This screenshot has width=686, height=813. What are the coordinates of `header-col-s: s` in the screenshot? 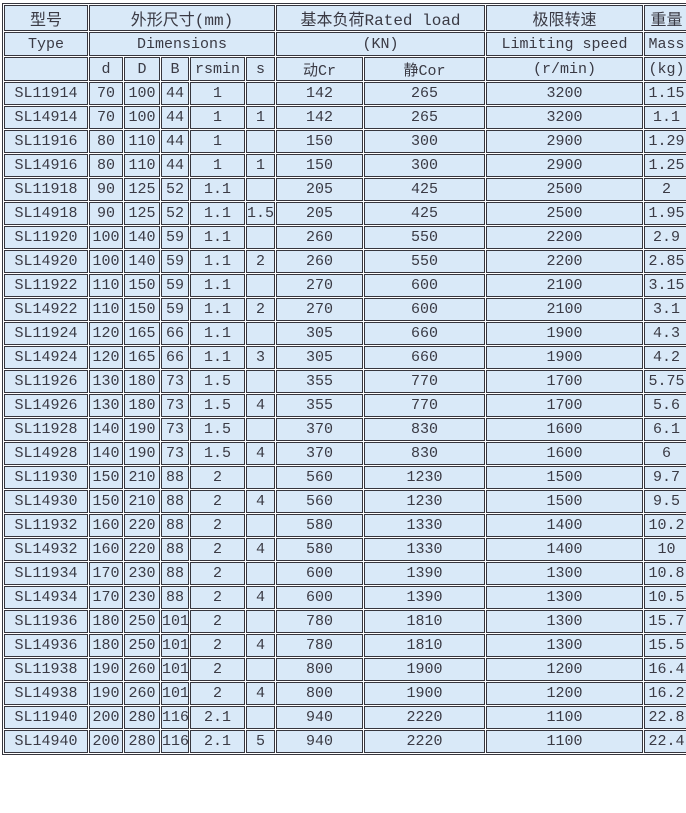 It's located at (261, 69).